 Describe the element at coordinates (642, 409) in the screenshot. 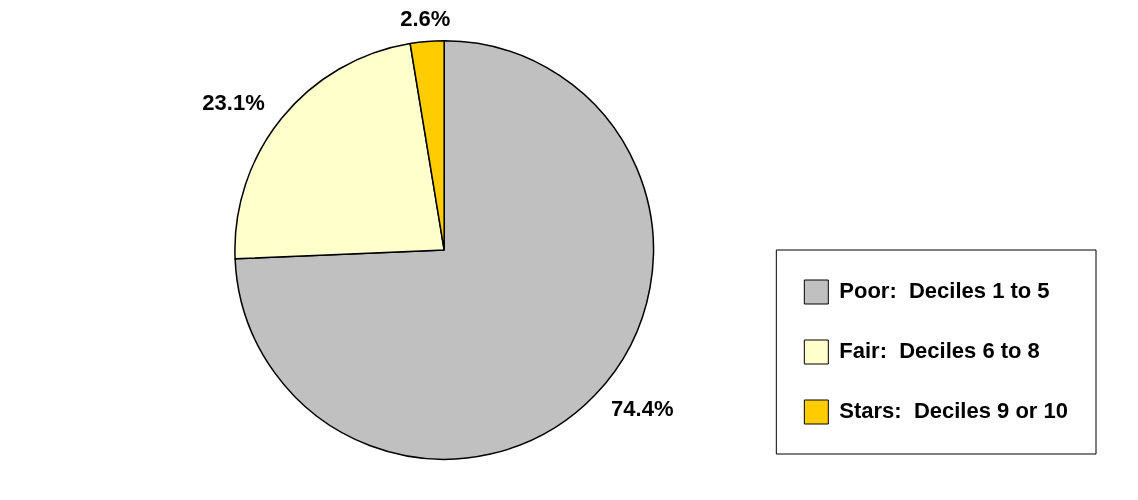

I see `data-label: 74.4%` at that location.